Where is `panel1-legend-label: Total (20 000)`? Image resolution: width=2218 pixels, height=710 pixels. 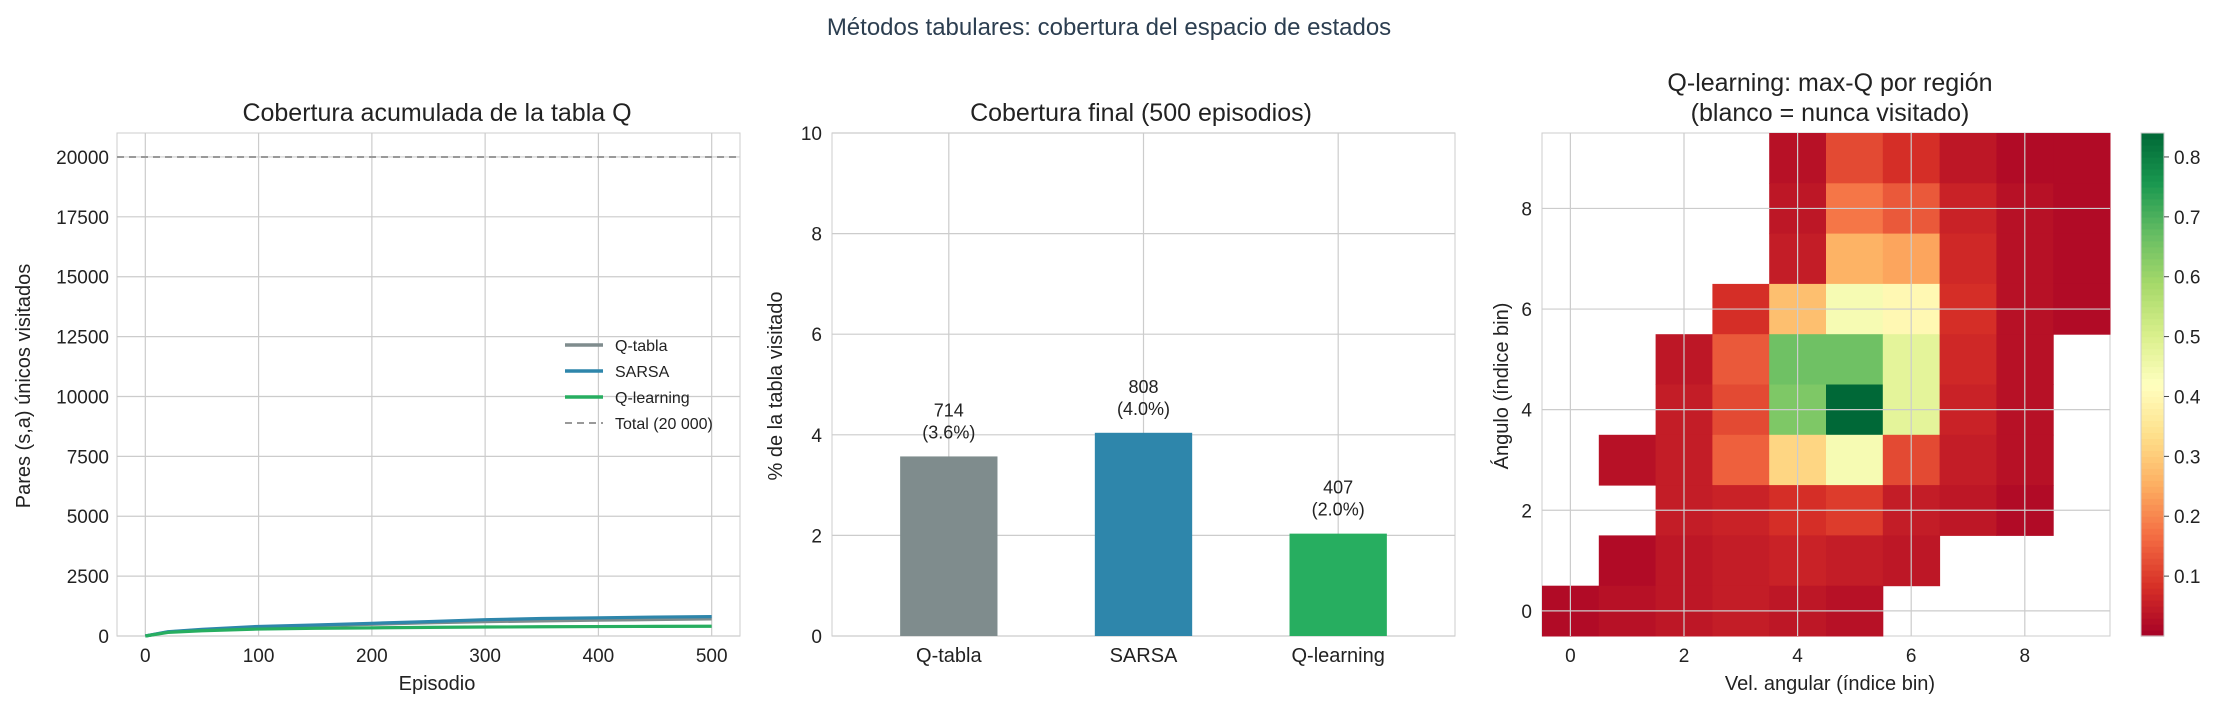
panel1-legend-label: Total (20 000) is located at coordinates (664, 424).